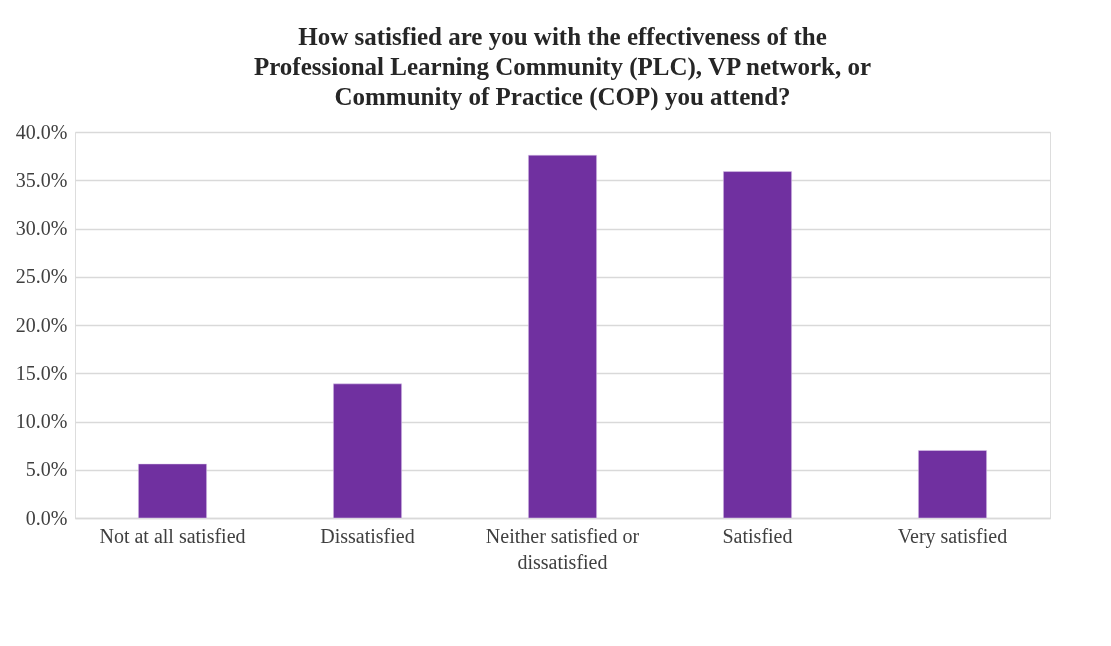 The height and width of the screenshot is (646, 1111). I want to click on y-tick-label: 25.0%, so click(41, 276).